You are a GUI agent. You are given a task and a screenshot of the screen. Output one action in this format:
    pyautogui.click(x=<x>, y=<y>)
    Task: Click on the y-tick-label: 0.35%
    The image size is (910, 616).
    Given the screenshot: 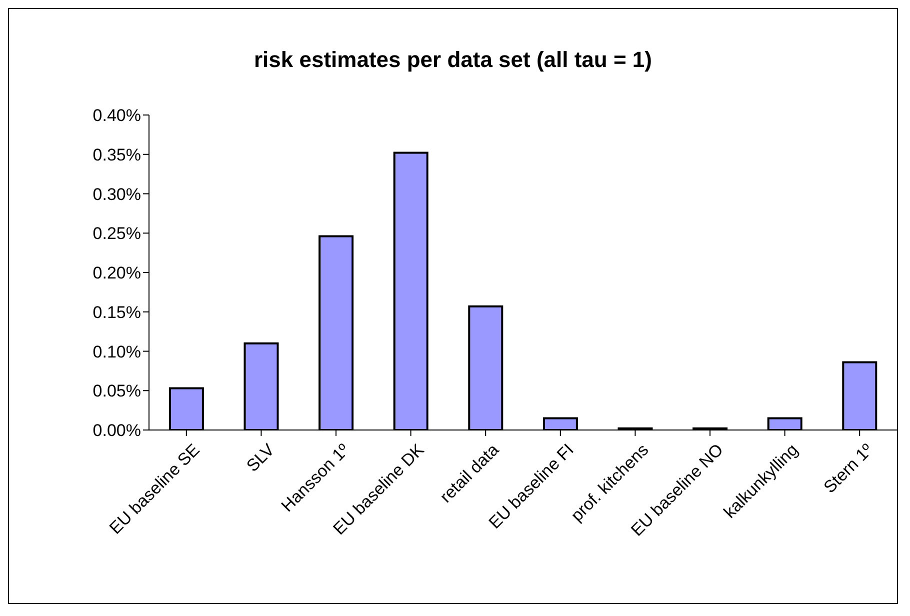 What is the action you would take?
    pyautogui.click(x=116, y=154)
    